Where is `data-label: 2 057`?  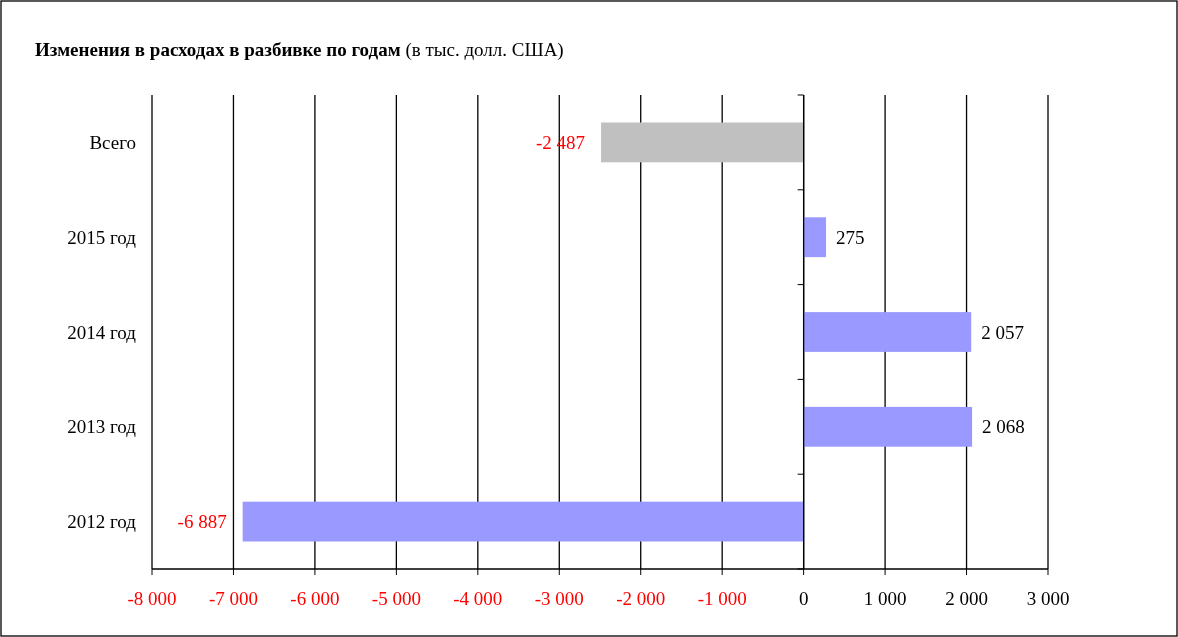
data-label: 2 057 is located at coordinates (1002, 332).